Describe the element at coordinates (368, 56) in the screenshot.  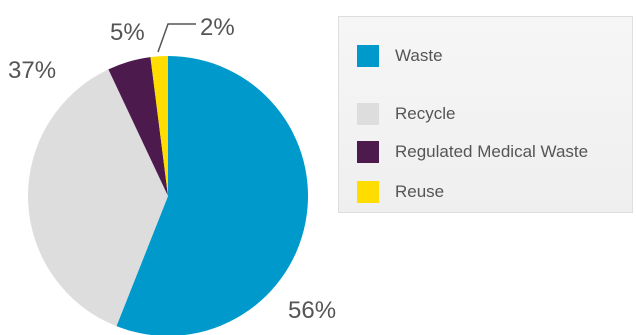
I see `legend-swatch-waste` at that location.